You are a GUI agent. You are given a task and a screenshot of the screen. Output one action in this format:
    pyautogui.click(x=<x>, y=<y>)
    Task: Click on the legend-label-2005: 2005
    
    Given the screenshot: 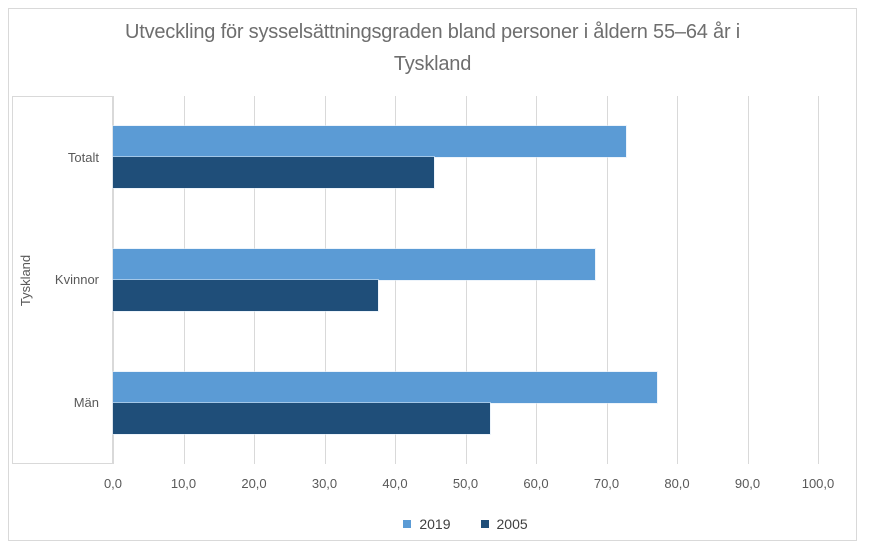 What is the action you would take?
    pyautogui.click(x=512, y=524)
    